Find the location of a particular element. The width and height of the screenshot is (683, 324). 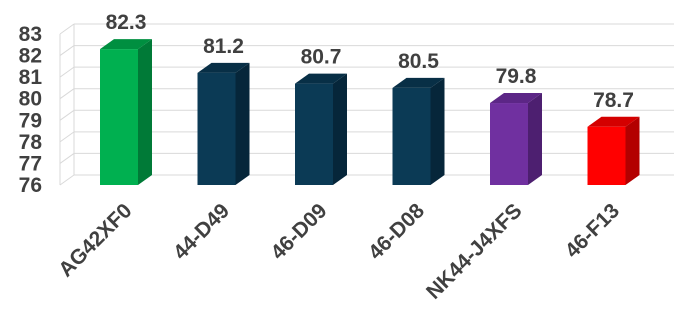

y-tick-label: 77 is located at coordinates (30, 163).